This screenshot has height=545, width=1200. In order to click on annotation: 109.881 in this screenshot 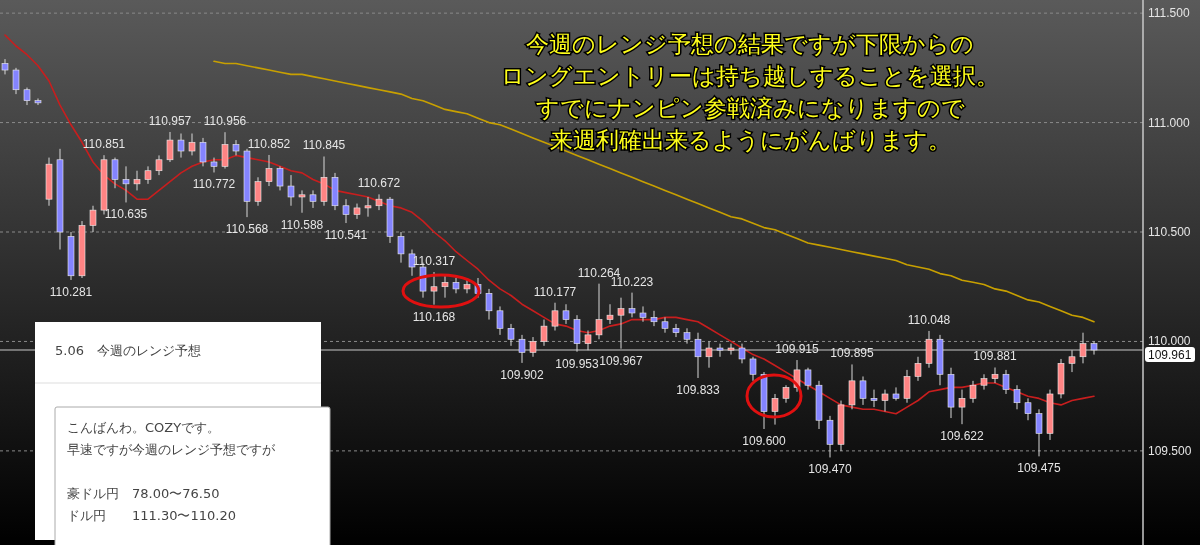, I will do `click(995, 356)`.